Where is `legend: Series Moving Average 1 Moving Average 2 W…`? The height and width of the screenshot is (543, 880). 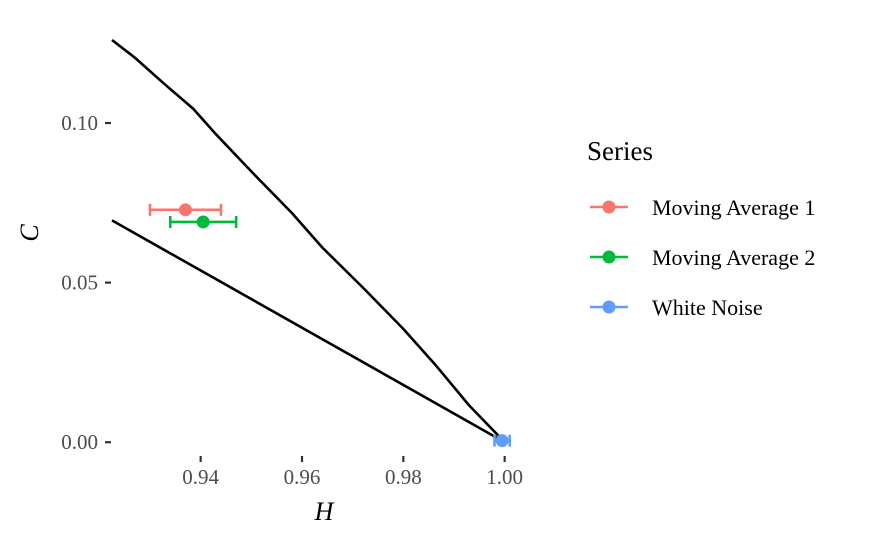 legend: Series Moving Average 1 Moving Average 2 W… is located at coordinates (701, 228).